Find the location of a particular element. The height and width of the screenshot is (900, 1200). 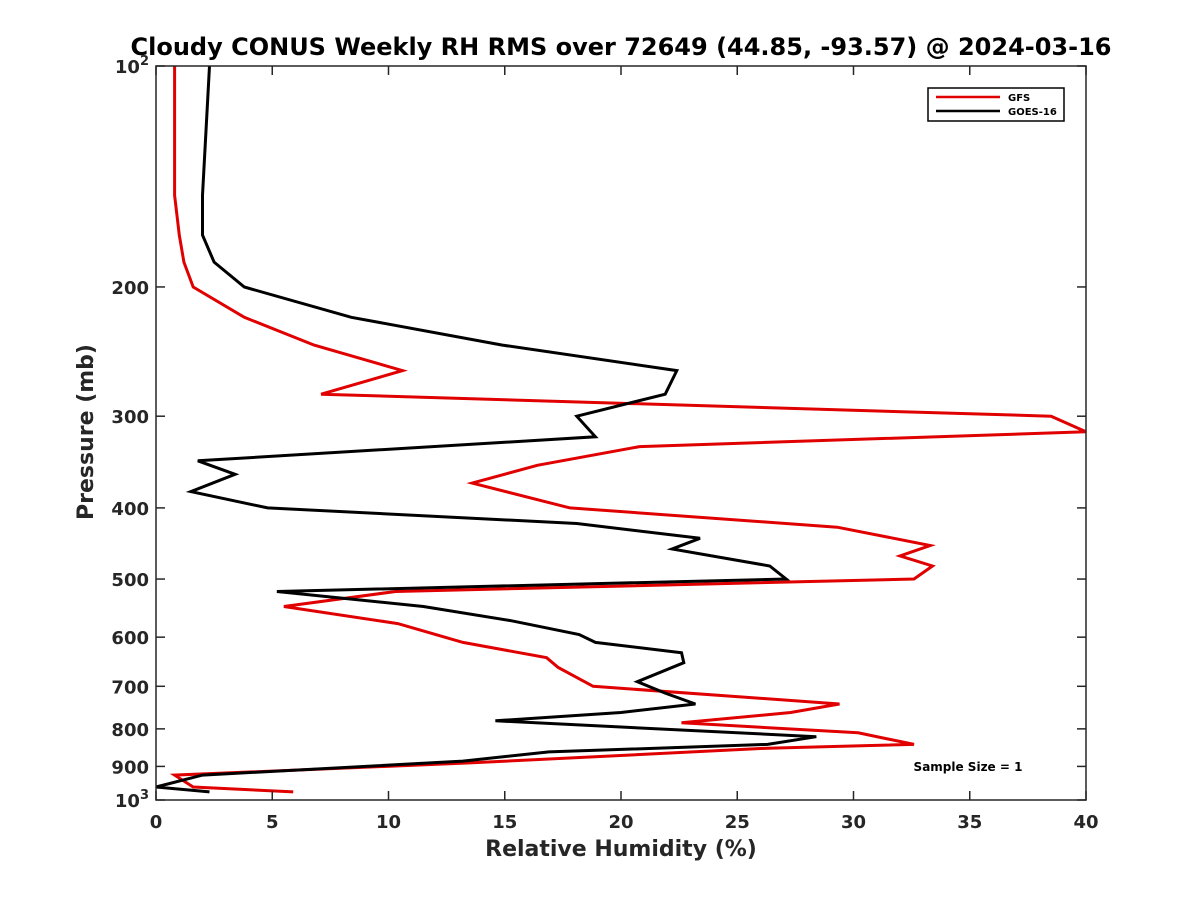

legend: GFS GOES-16 is located at coordinates (996, 104).